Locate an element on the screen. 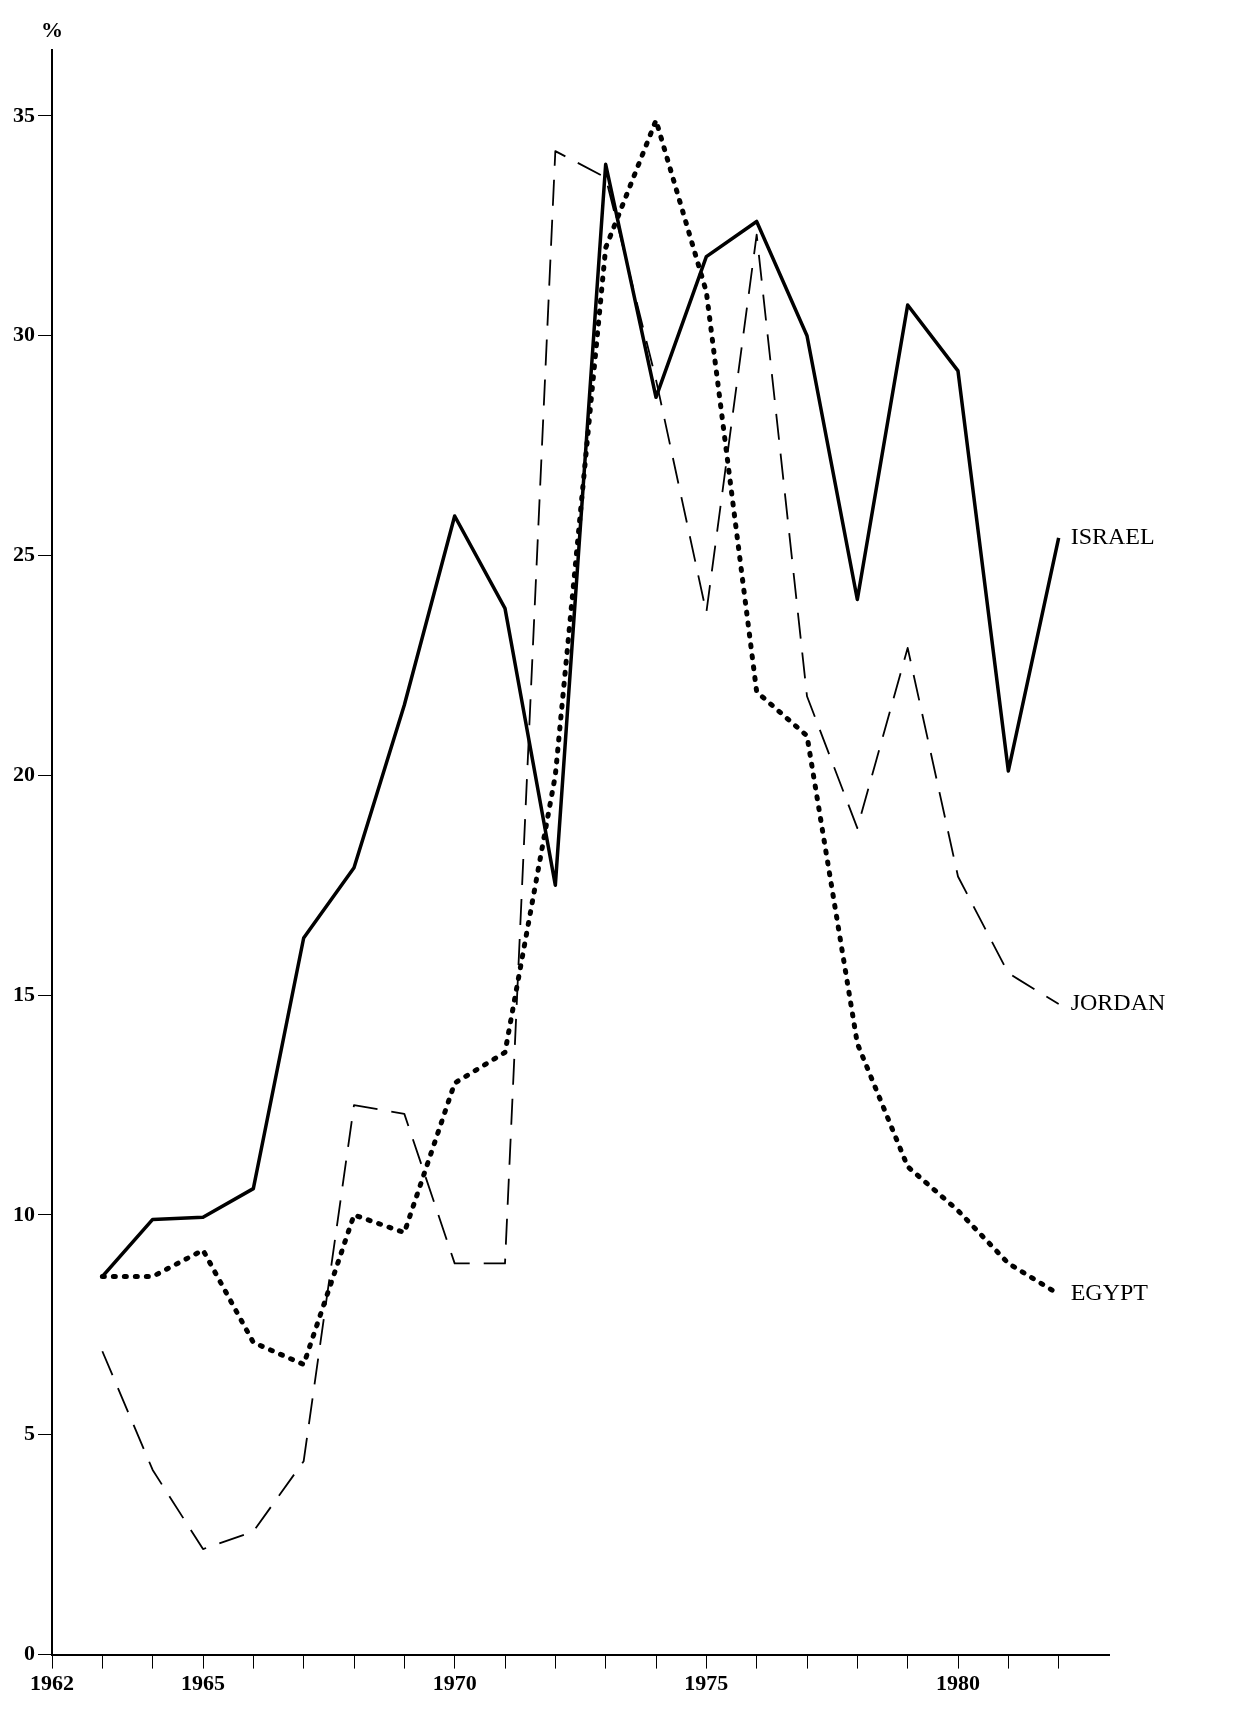 The height and width of the screenshot is (1711, 1259). y-tick-label: 5 is located at coordinates (29, 1433).